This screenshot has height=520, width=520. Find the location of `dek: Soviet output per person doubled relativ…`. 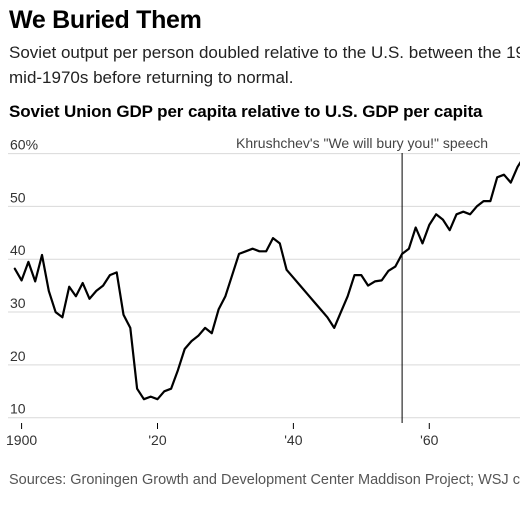

dek: Soviet output per person doubled relativ… is located at coordinates (264, 65).